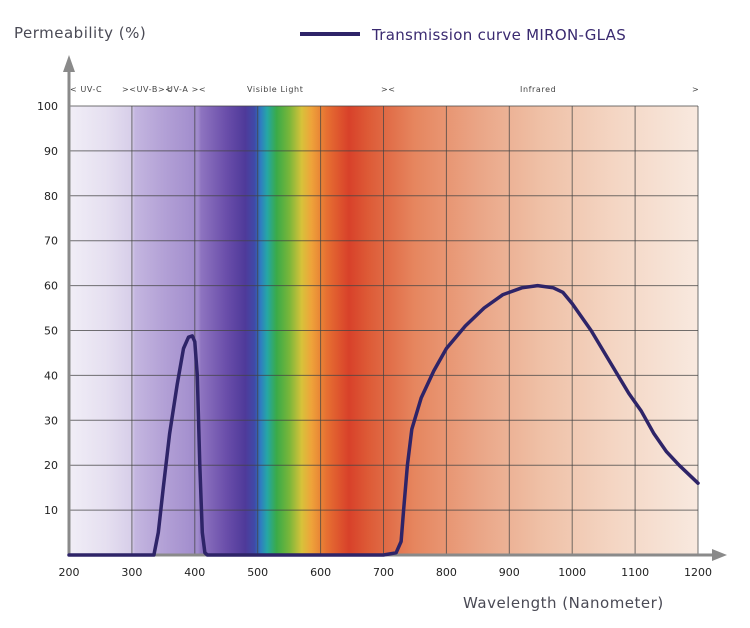 Image resolution: width=750 pixels, height=628 pixels. What do you see at coordinates (498, 35) in the screenshot?
I see `legend-label: Transmission curve MIRON-GLAS` at bounding box center [498, 35].